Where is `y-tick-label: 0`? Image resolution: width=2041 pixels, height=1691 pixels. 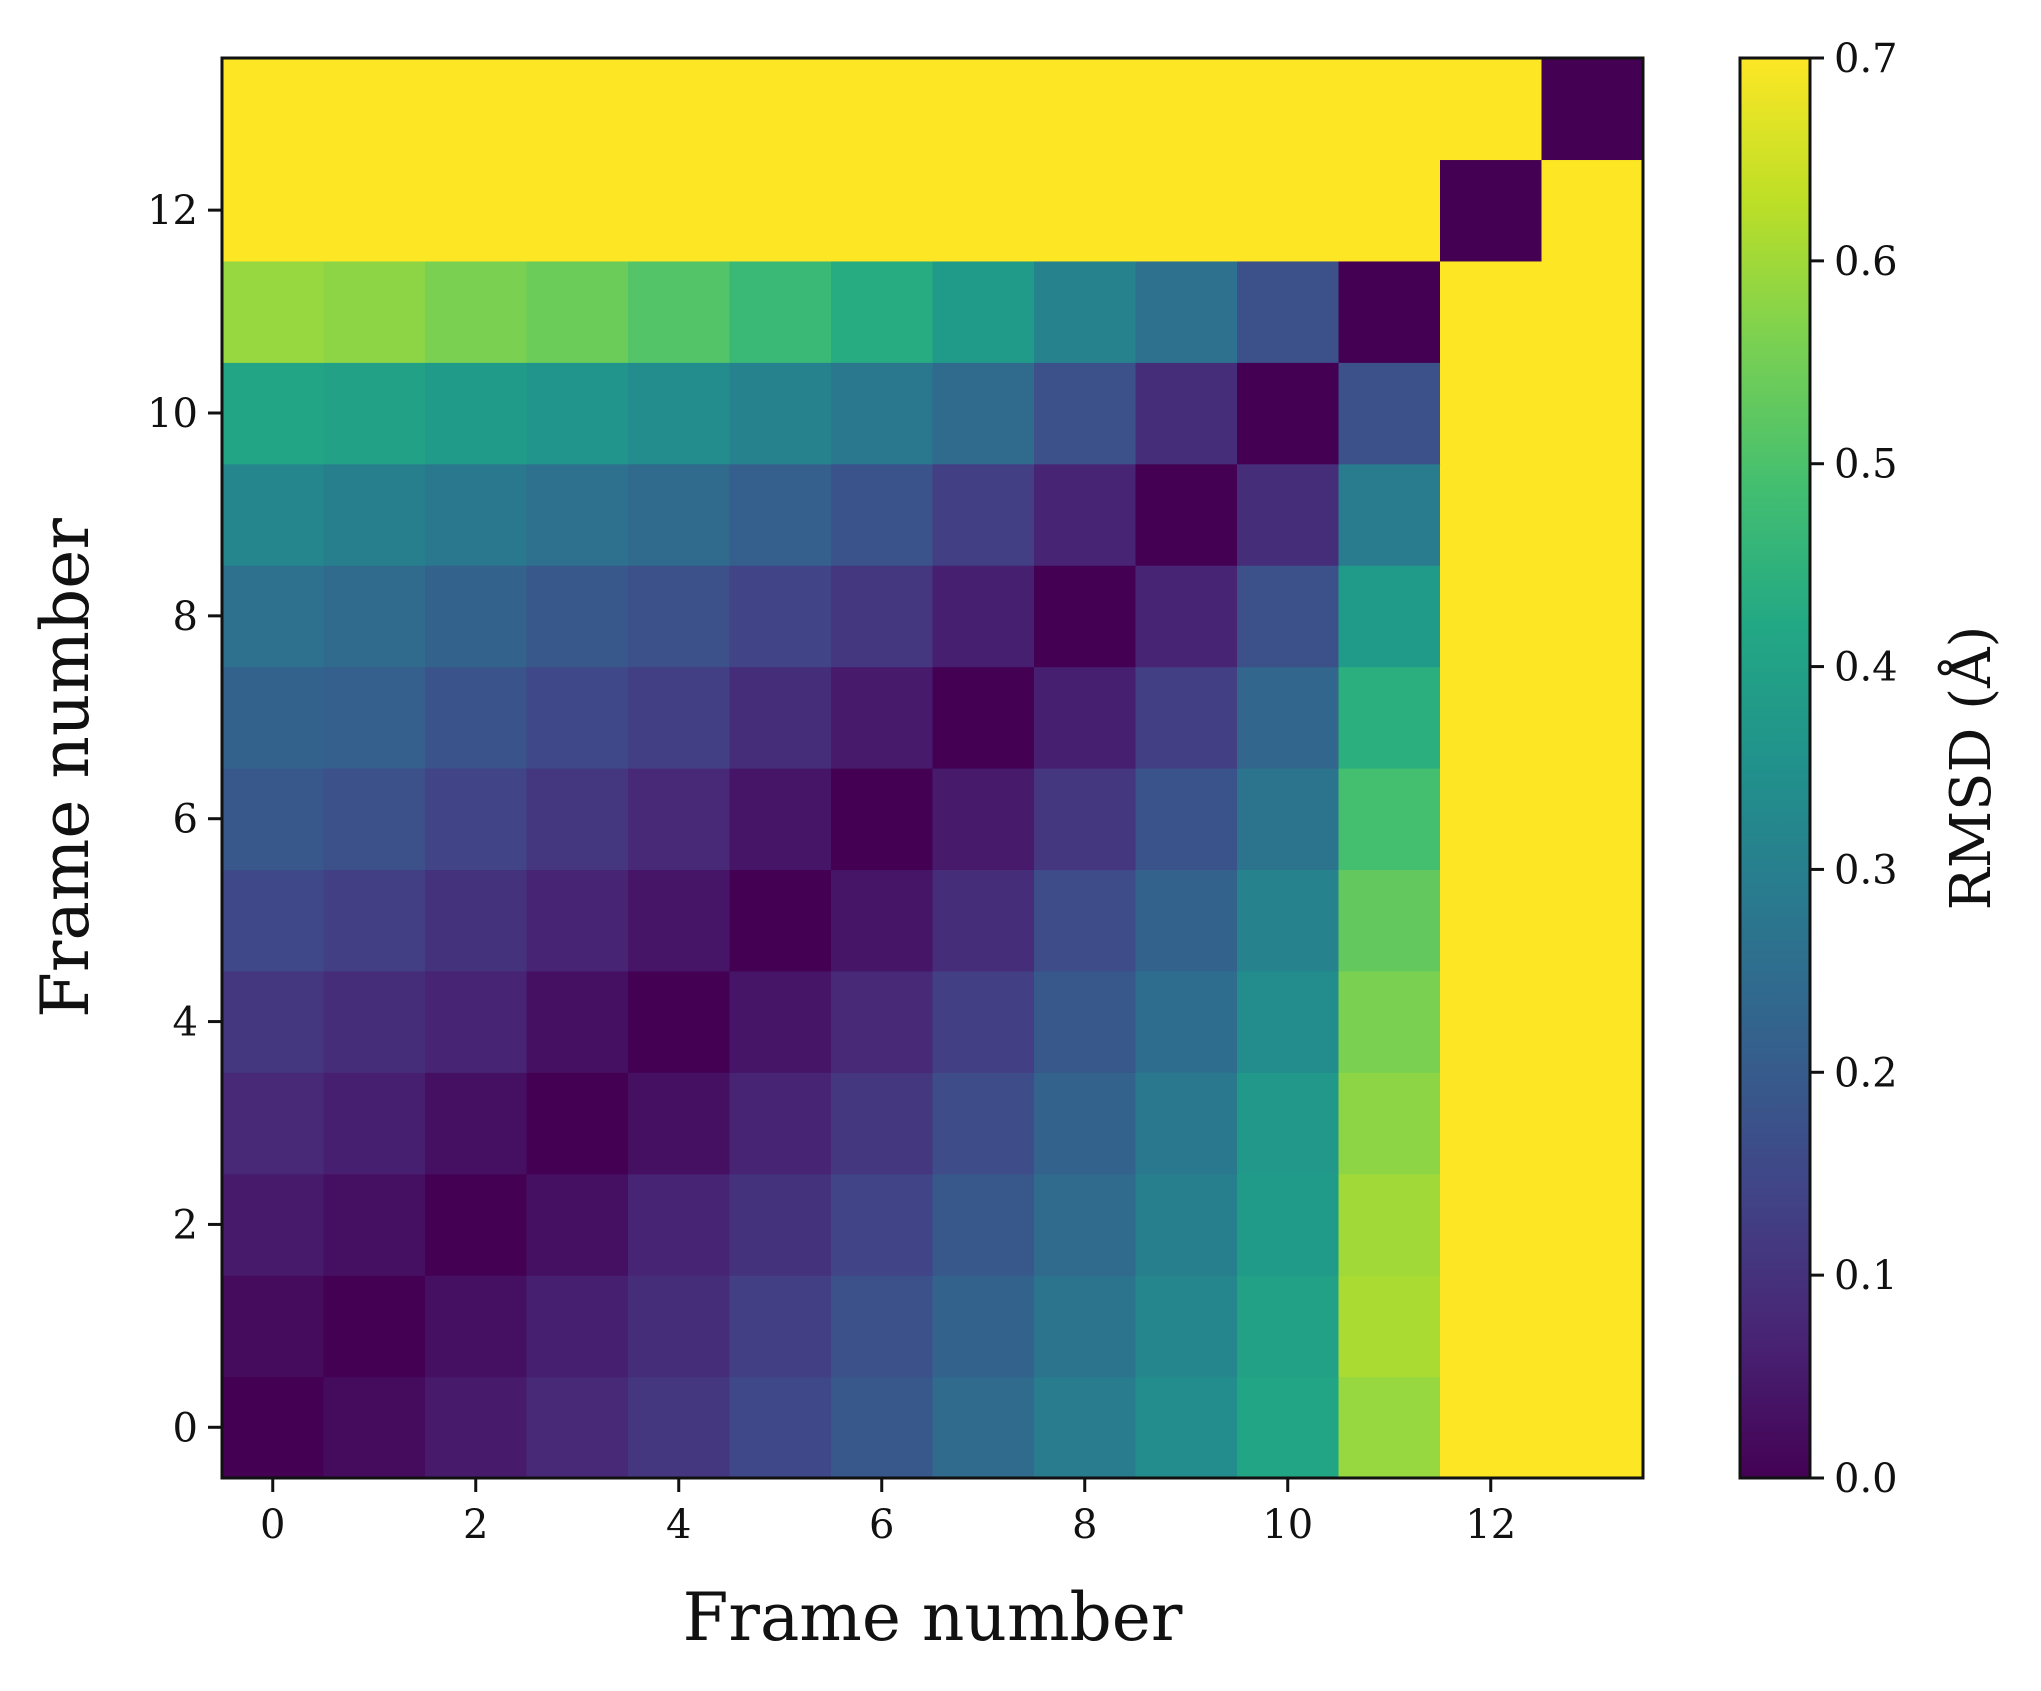 y-tick-label: 0 is located at coordinates (185, 1428).